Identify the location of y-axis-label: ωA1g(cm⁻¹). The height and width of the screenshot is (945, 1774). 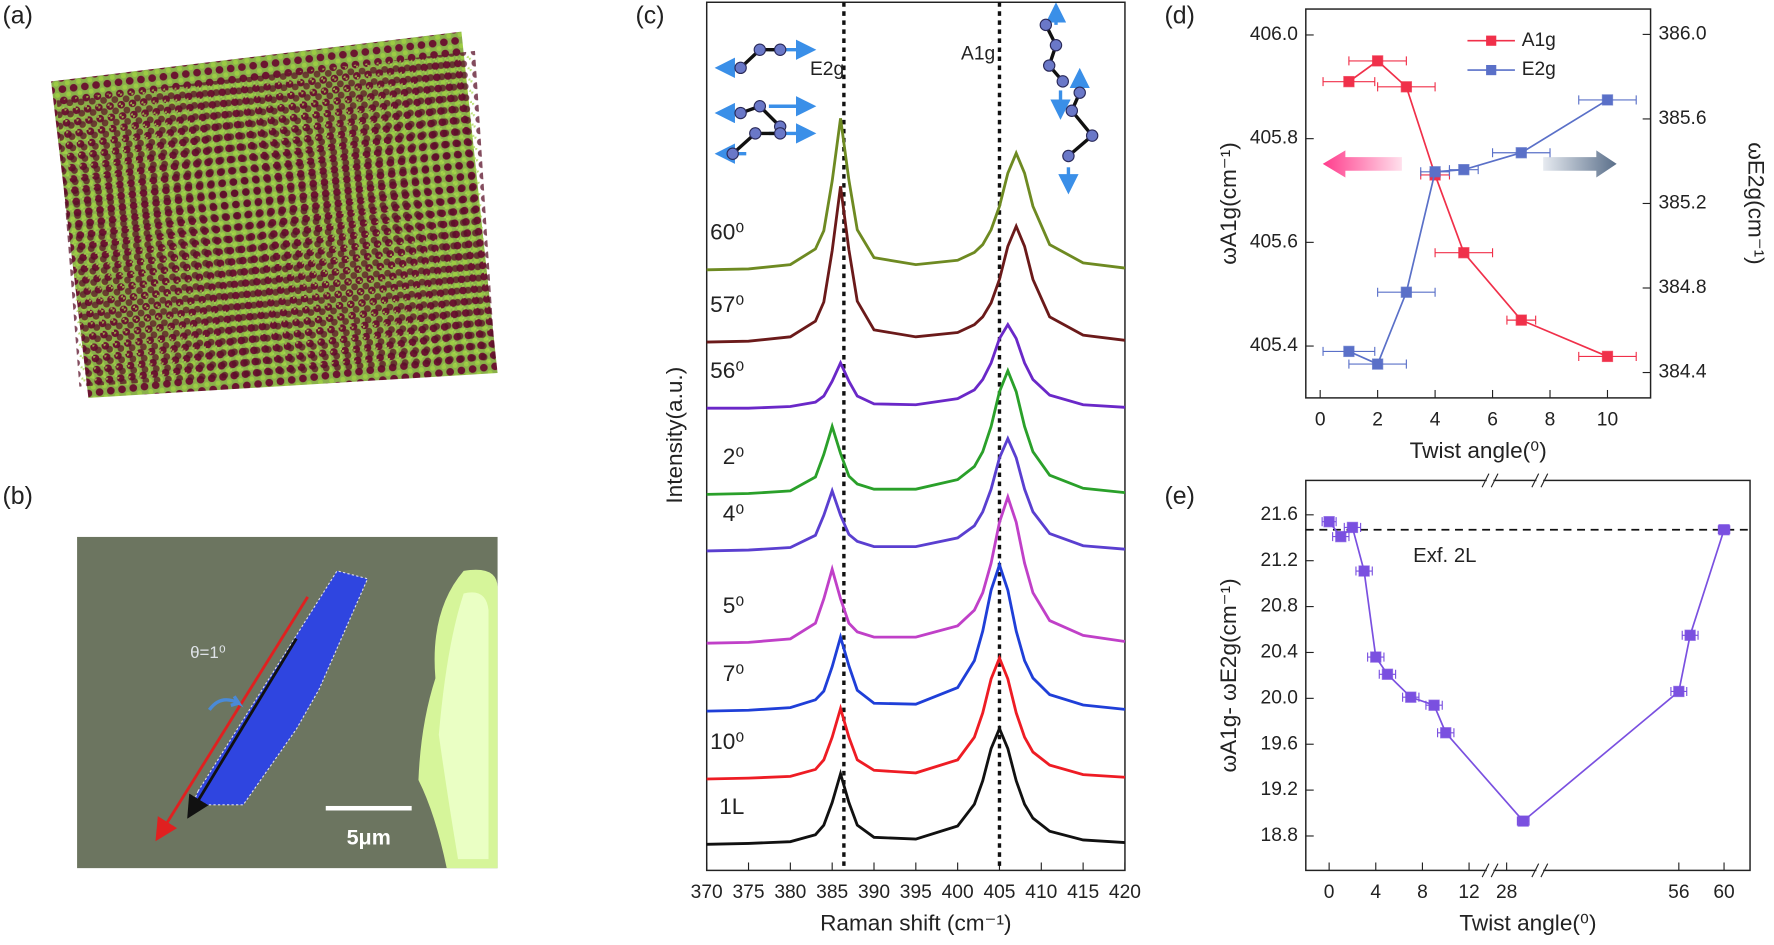
(1228, 203).